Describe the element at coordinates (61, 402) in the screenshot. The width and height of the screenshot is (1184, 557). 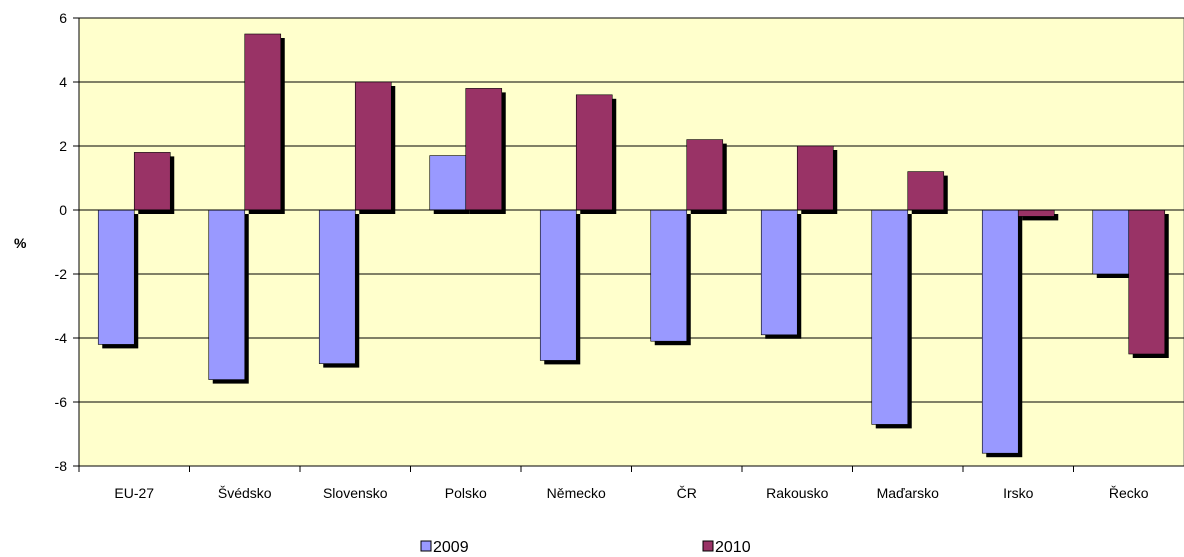
I see `y-tick-label-6: -6` at that location.